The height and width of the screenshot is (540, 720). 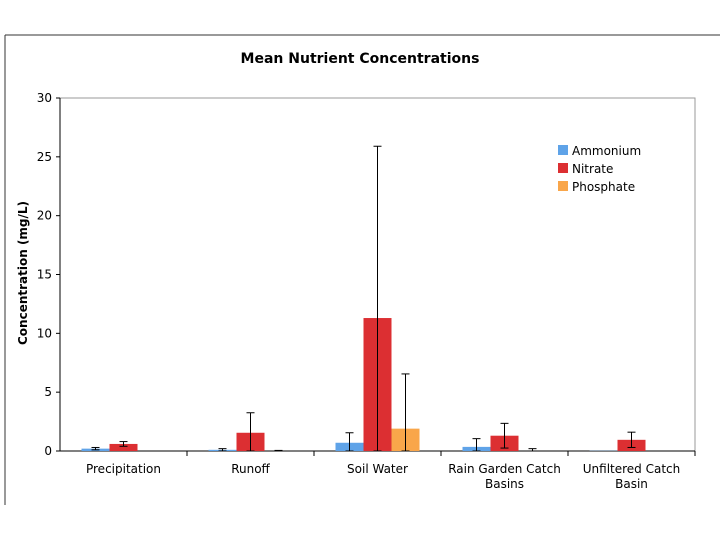 What do you see at coordinates (606, 151) in the screenshot?
I see `legend-label-ammonium: Ammonium` at bounding box center [606, 151].